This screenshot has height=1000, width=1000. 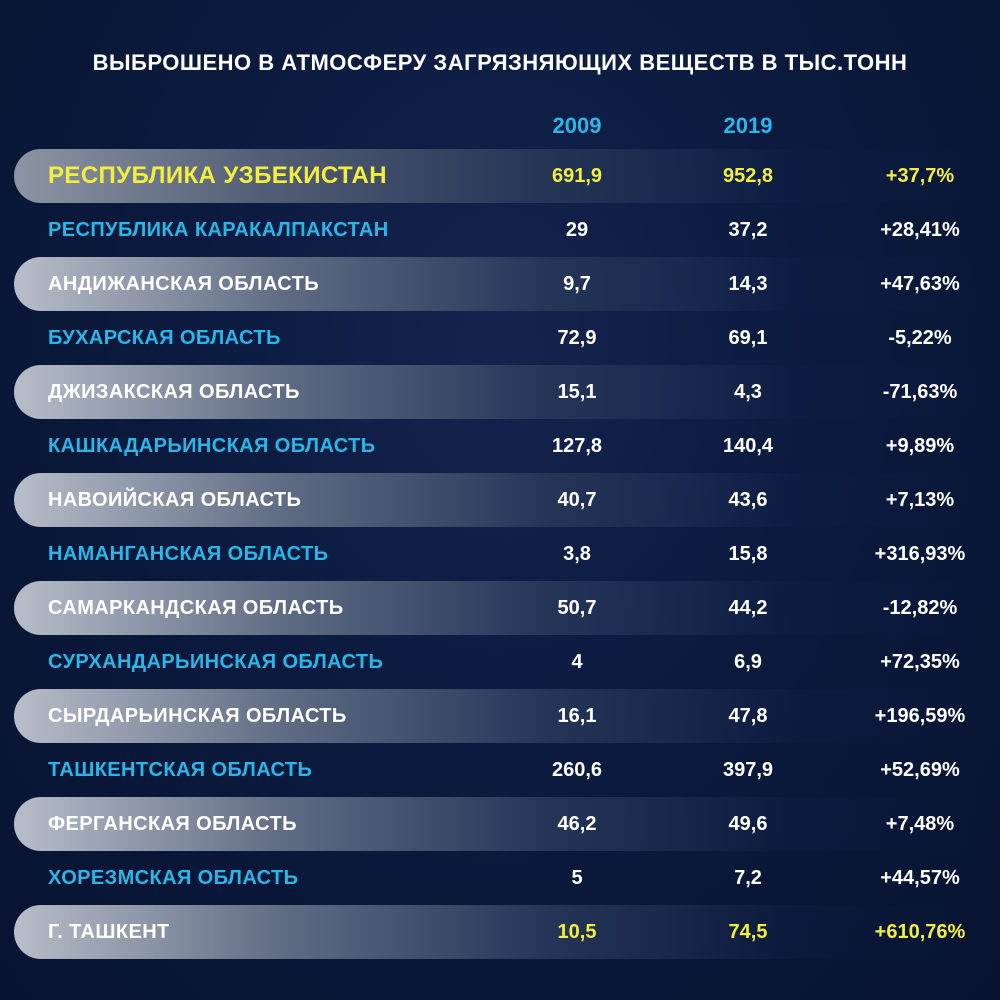 I want to click on table-row: АНДИЖАНСКАЯ ОБЛАСТЬ 9,7 14,3 +47,63%, so click(x=500, y=284).